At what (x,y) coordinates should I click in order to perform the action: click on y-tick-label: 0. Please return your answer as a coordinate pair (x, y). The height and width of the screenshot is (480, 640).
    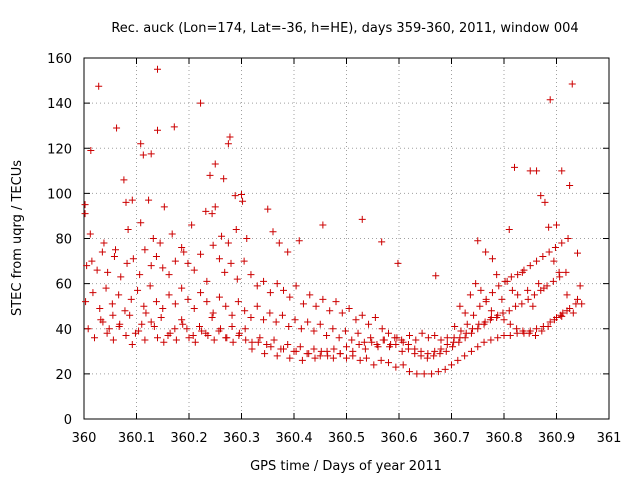
    Looking at the image, I should click on (68, 420).